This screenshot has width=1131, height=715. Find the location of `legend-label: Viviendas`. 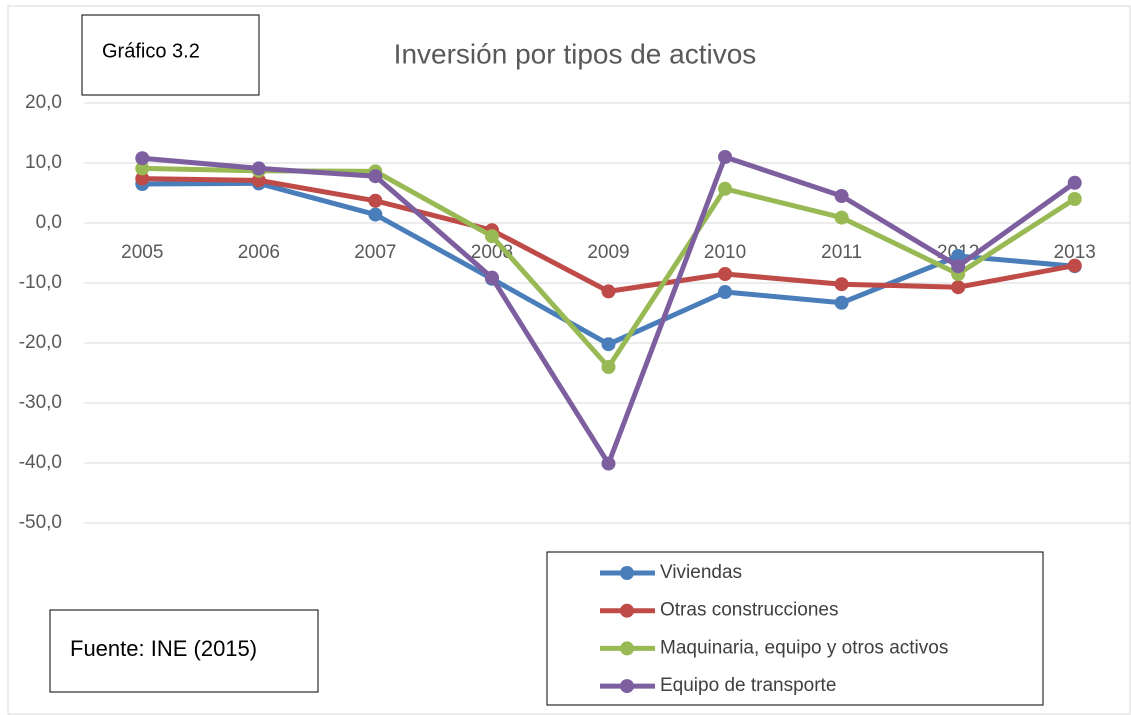

legend-label: Viviendas is located at coordinates (701, 572).